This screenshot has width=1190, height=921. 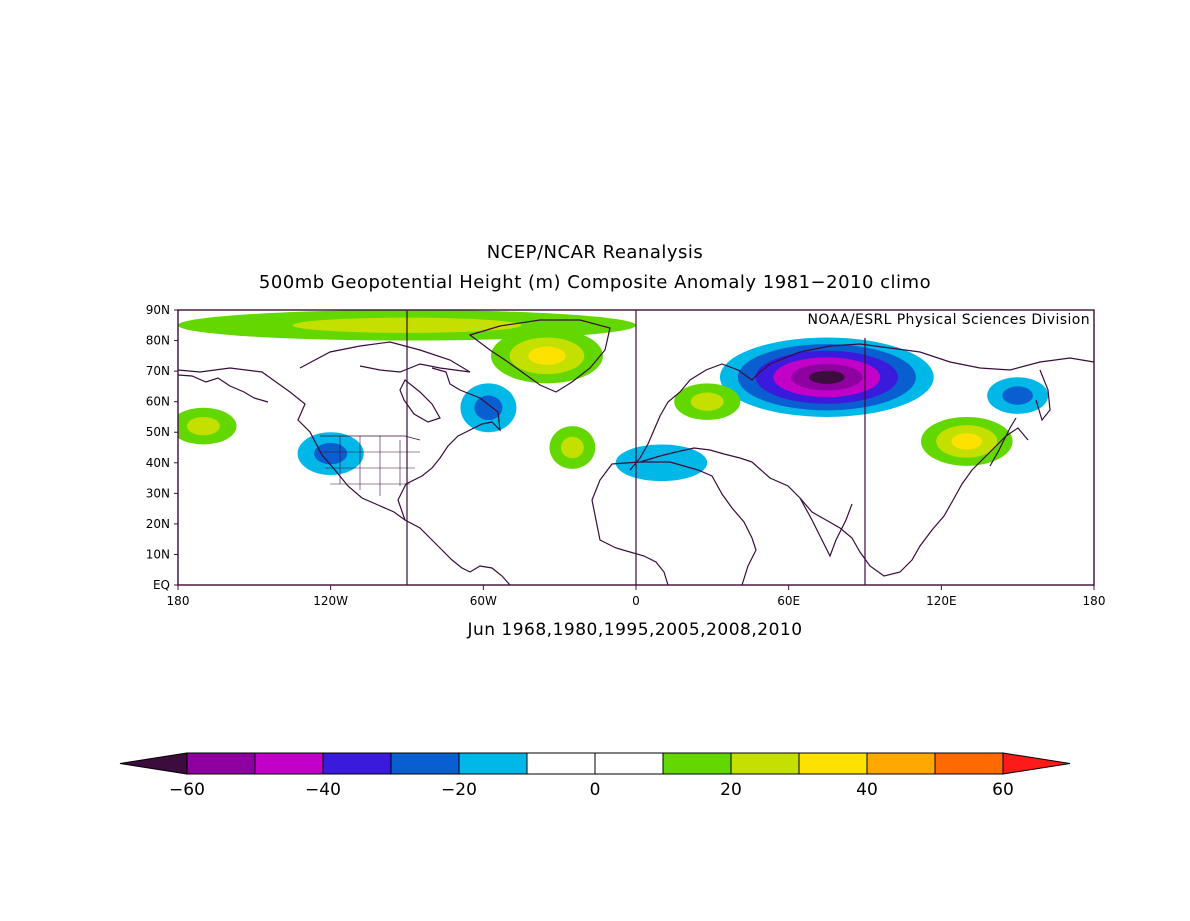 I want to click on siberia-low-contour, so click(x=827, y=377).